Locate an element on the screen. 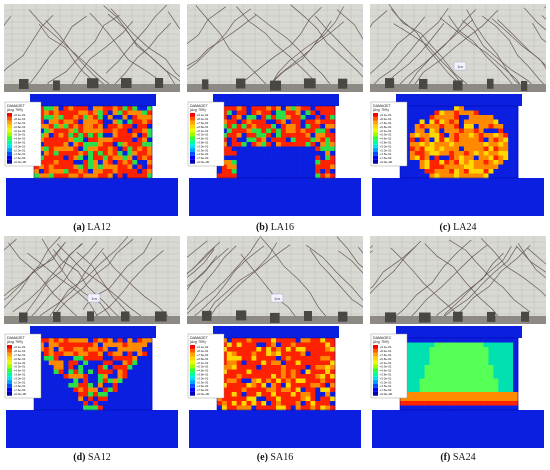 The image size is (550, 470). panel-caption: (c) LA24 is located at coordinates (458, 227).